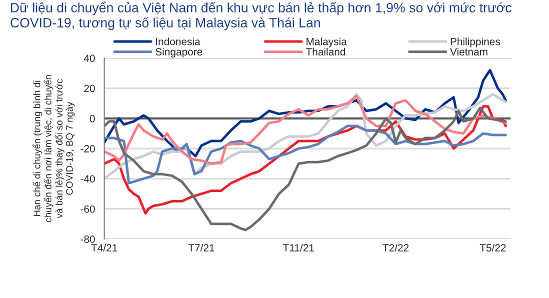 This screenshot has height=298, width=549. What do you see at coordinates (179, 53) in the screenshot?
I see `legend-label: Singapore` at bounding box center [179, 53].